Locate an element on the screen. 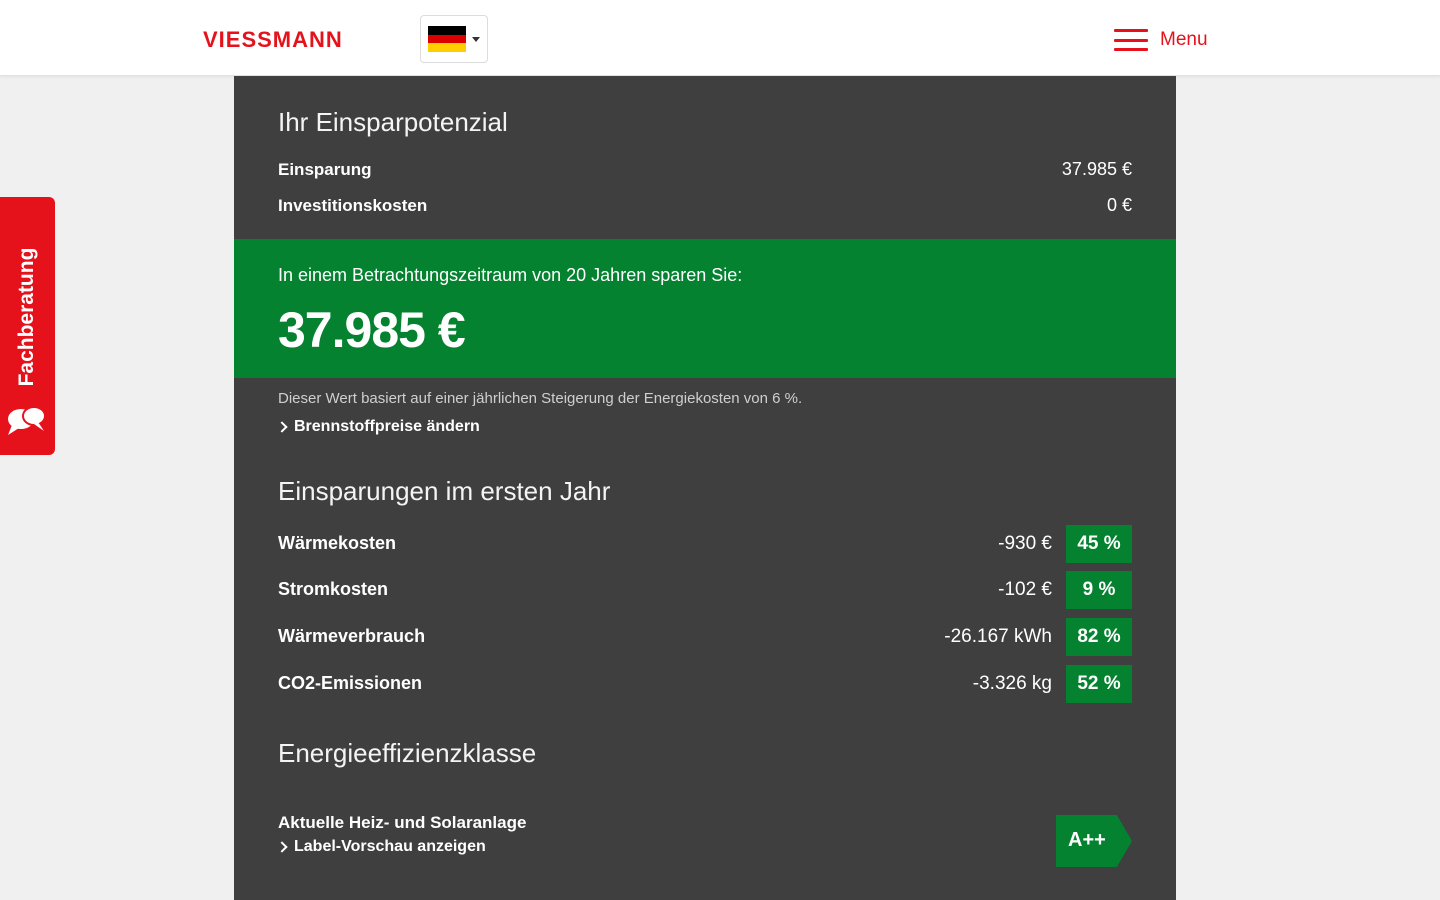 This screenshot has height=900, width=1440. menu-button: Menu is located at coordinates (1161, 40).